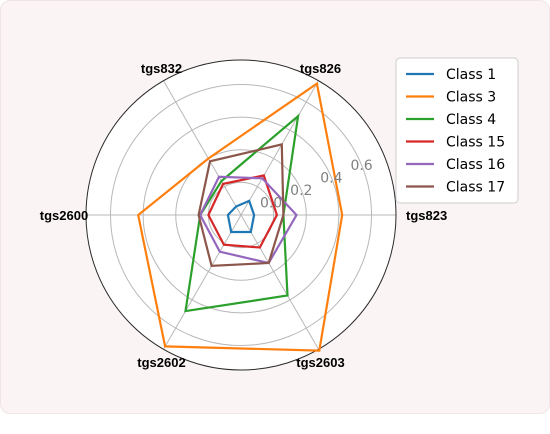  Describe the element at coordinates (320, 362) in the screenshot. I see `category-label: tgs2603` at that location.